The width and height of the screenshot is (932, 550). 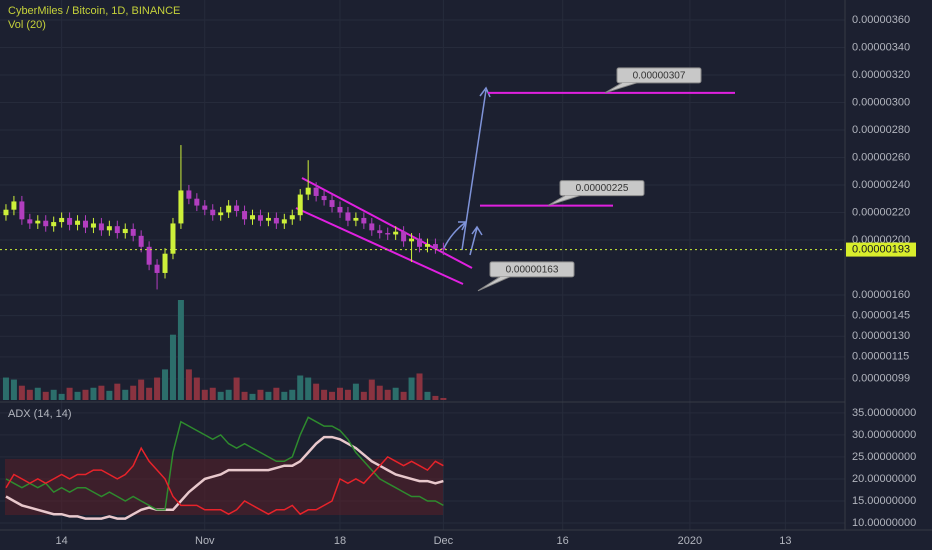 What do you see at coordinates (785, 541) in the screenshot?
I see `x-tick-label: 13` at bounding box center [785, 541].